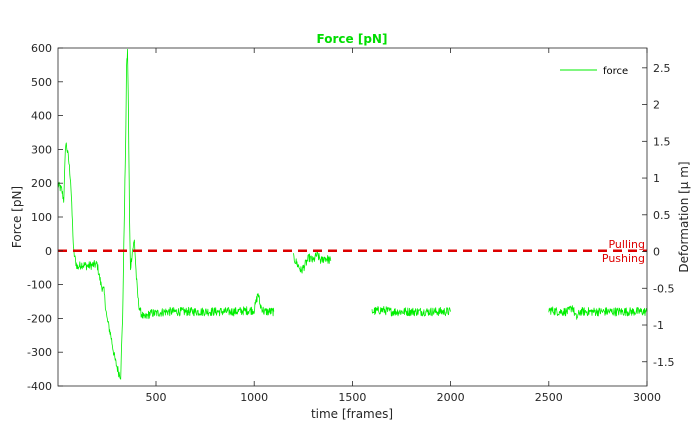 The height and width of the screenshot is (430, 700). Describe the element at coordinates (623, 258) in the screenshot. I see `annotation-pushing: Pushing` at that location.